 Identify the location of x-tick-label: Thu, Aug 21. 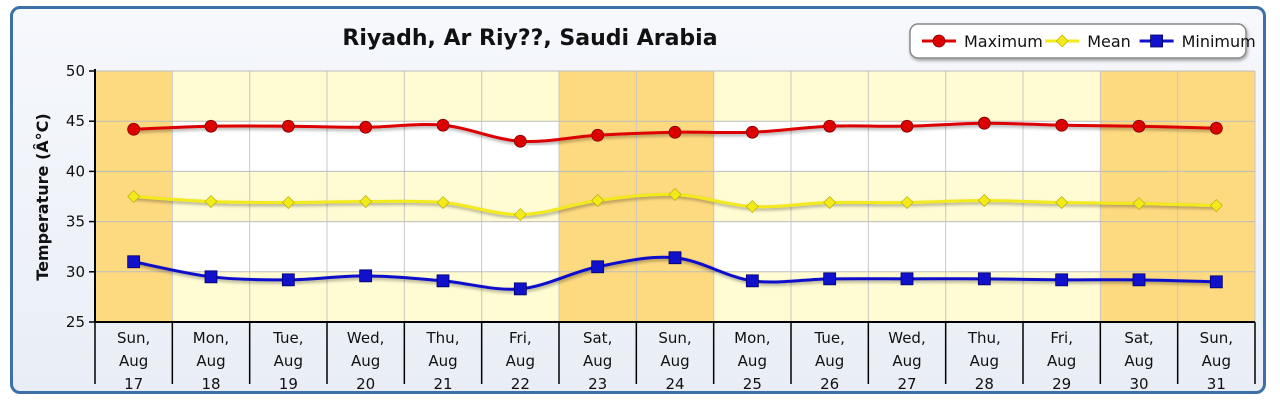
(443, 361).